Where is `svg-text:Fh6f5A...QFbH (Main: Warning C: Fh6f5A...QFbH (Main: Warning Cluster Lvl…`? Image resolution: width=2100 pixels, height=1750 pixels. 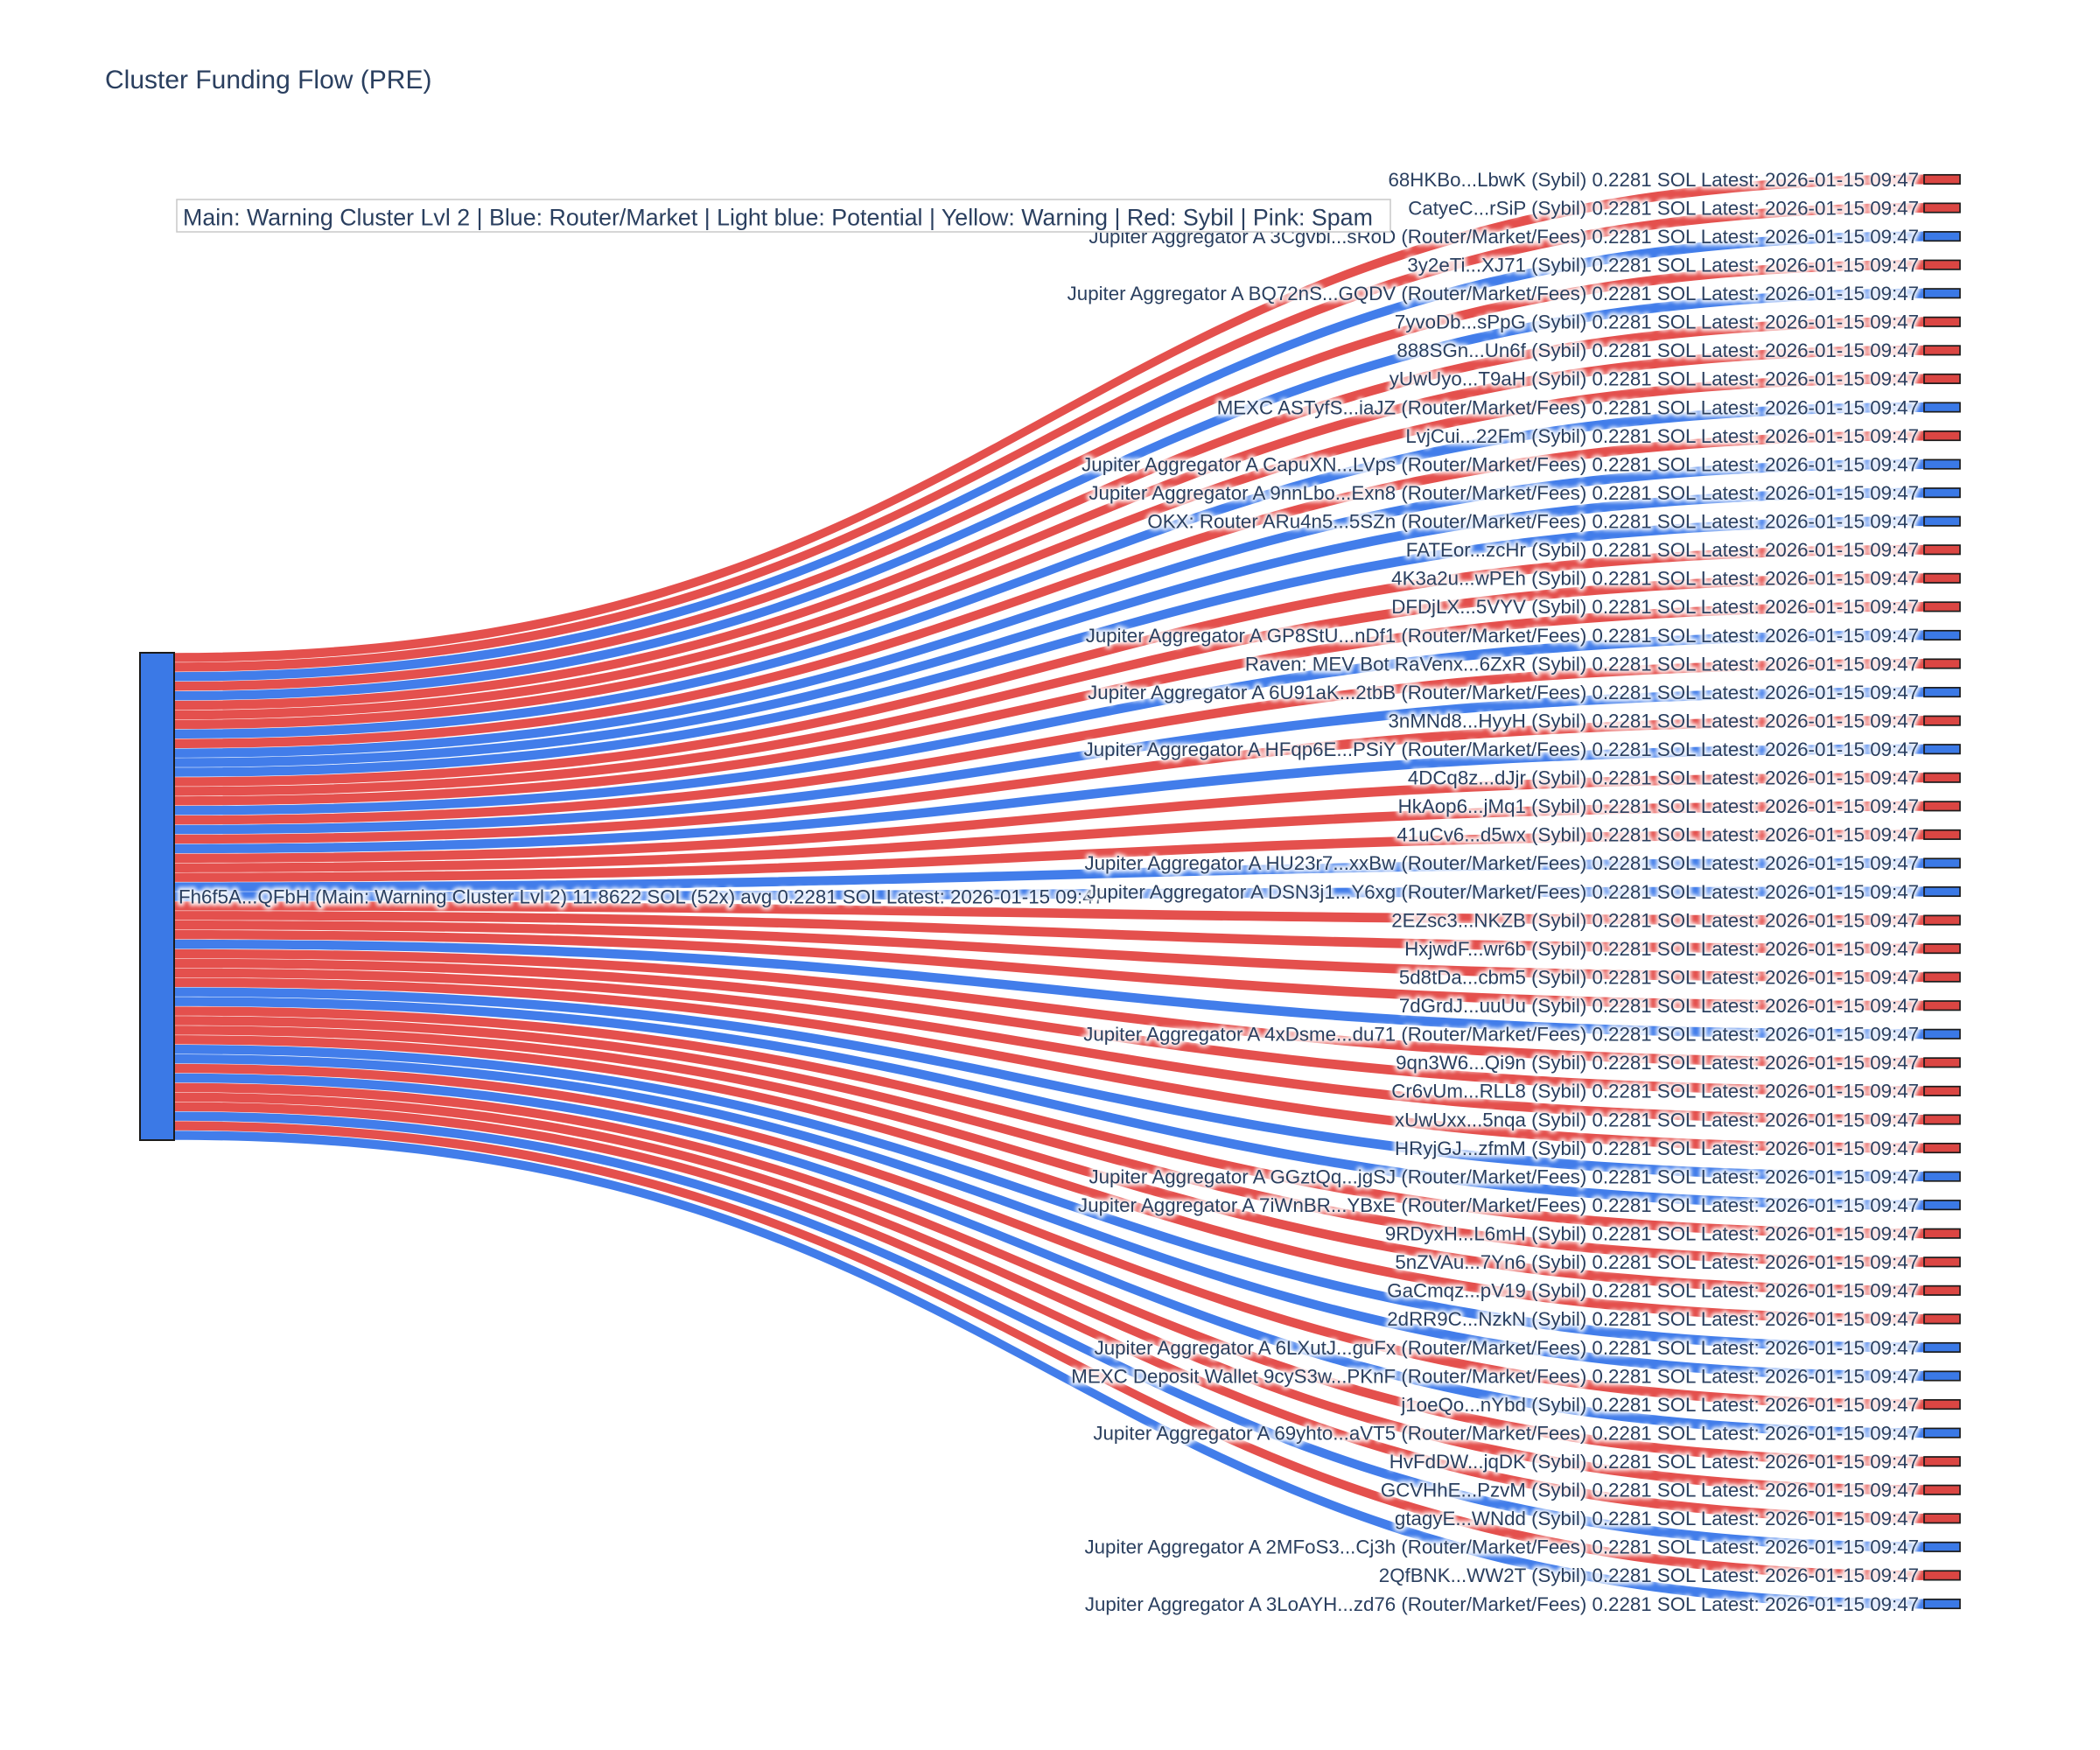 svg-text:Fh6f5A...QFbH (Main: Warning C: Fh6f5A...QFbH (Main: Warning Cluster Lvl… is located at coordinates (641, 896).